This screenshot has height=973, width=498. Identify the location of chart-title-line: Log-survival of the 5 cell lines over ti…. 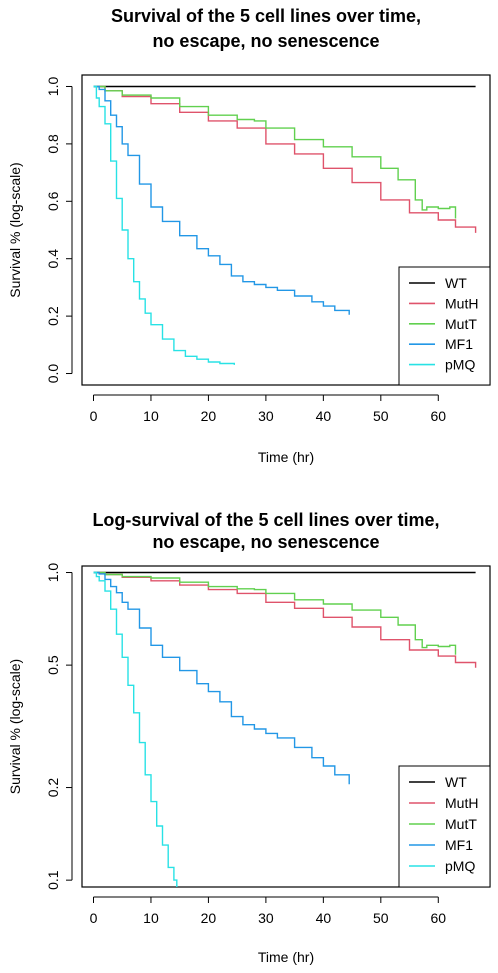
(265, 520).